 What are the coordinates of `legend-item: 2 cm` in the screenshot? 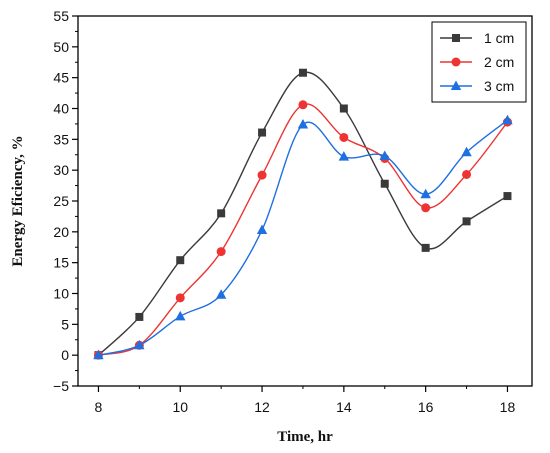 It's located at (477, 62).